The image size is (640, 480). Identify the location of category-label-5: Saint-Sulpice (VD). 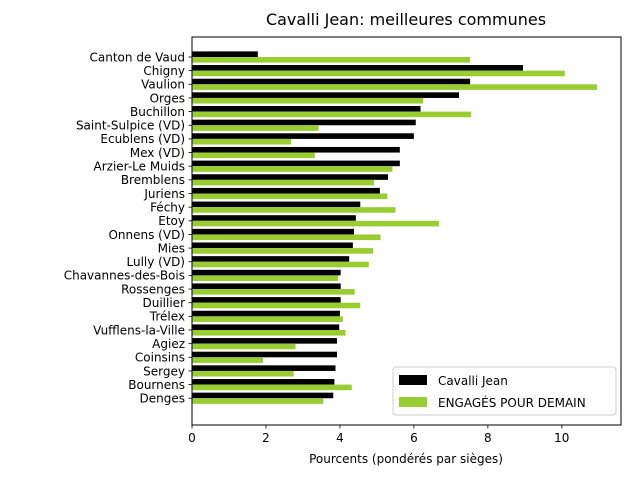
(130, 126).